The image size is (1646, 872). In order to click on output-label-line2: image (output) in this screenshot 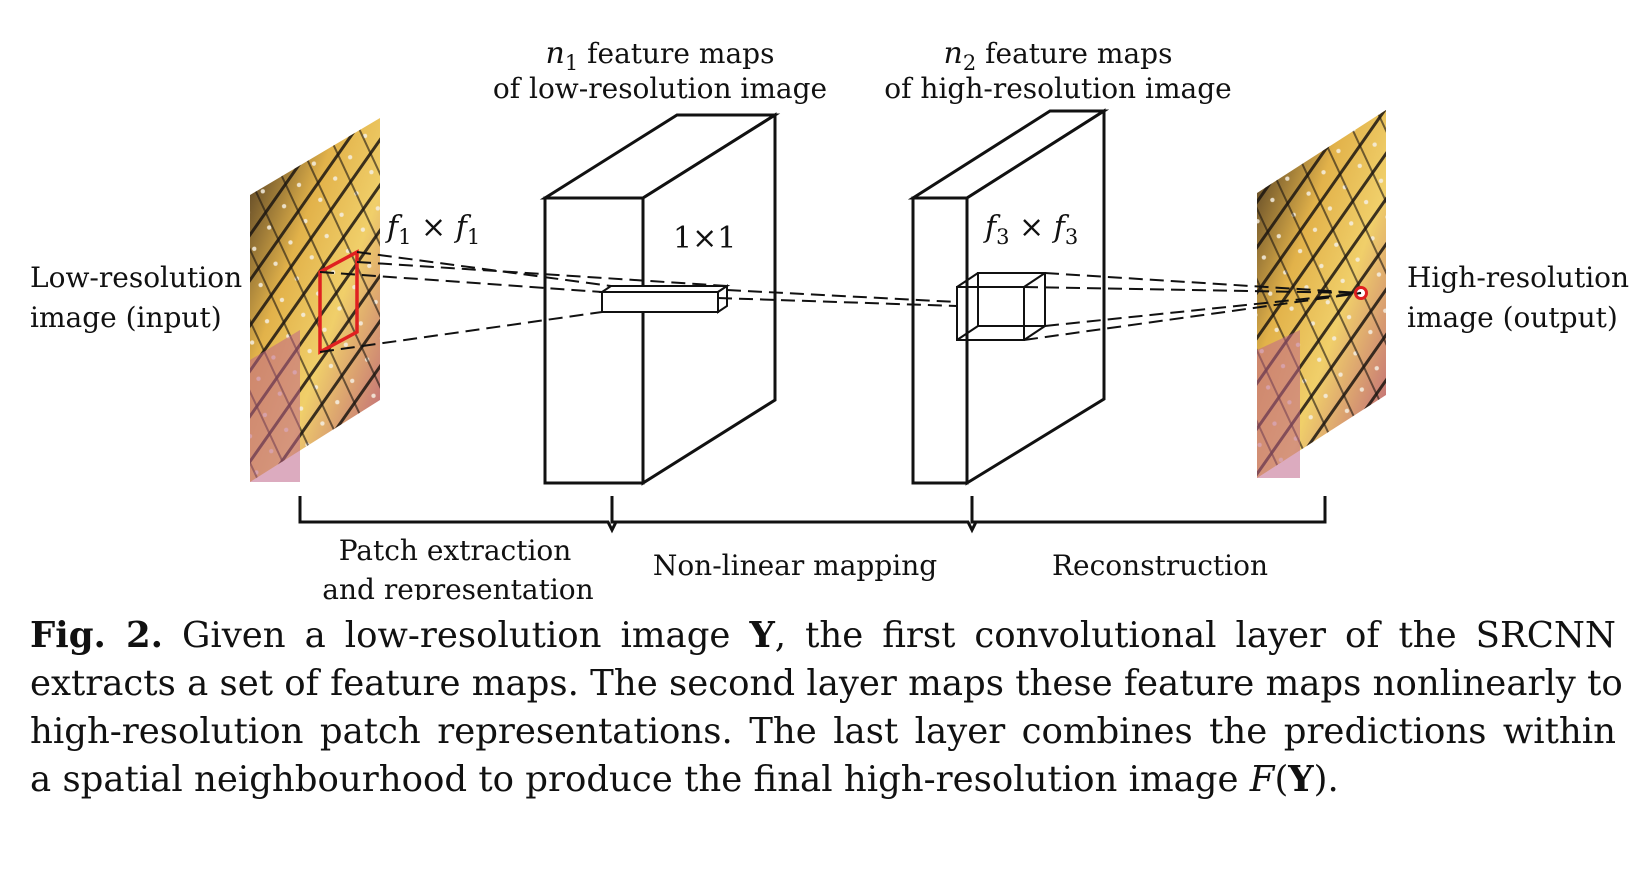, I will do `click(1512, 317)`.